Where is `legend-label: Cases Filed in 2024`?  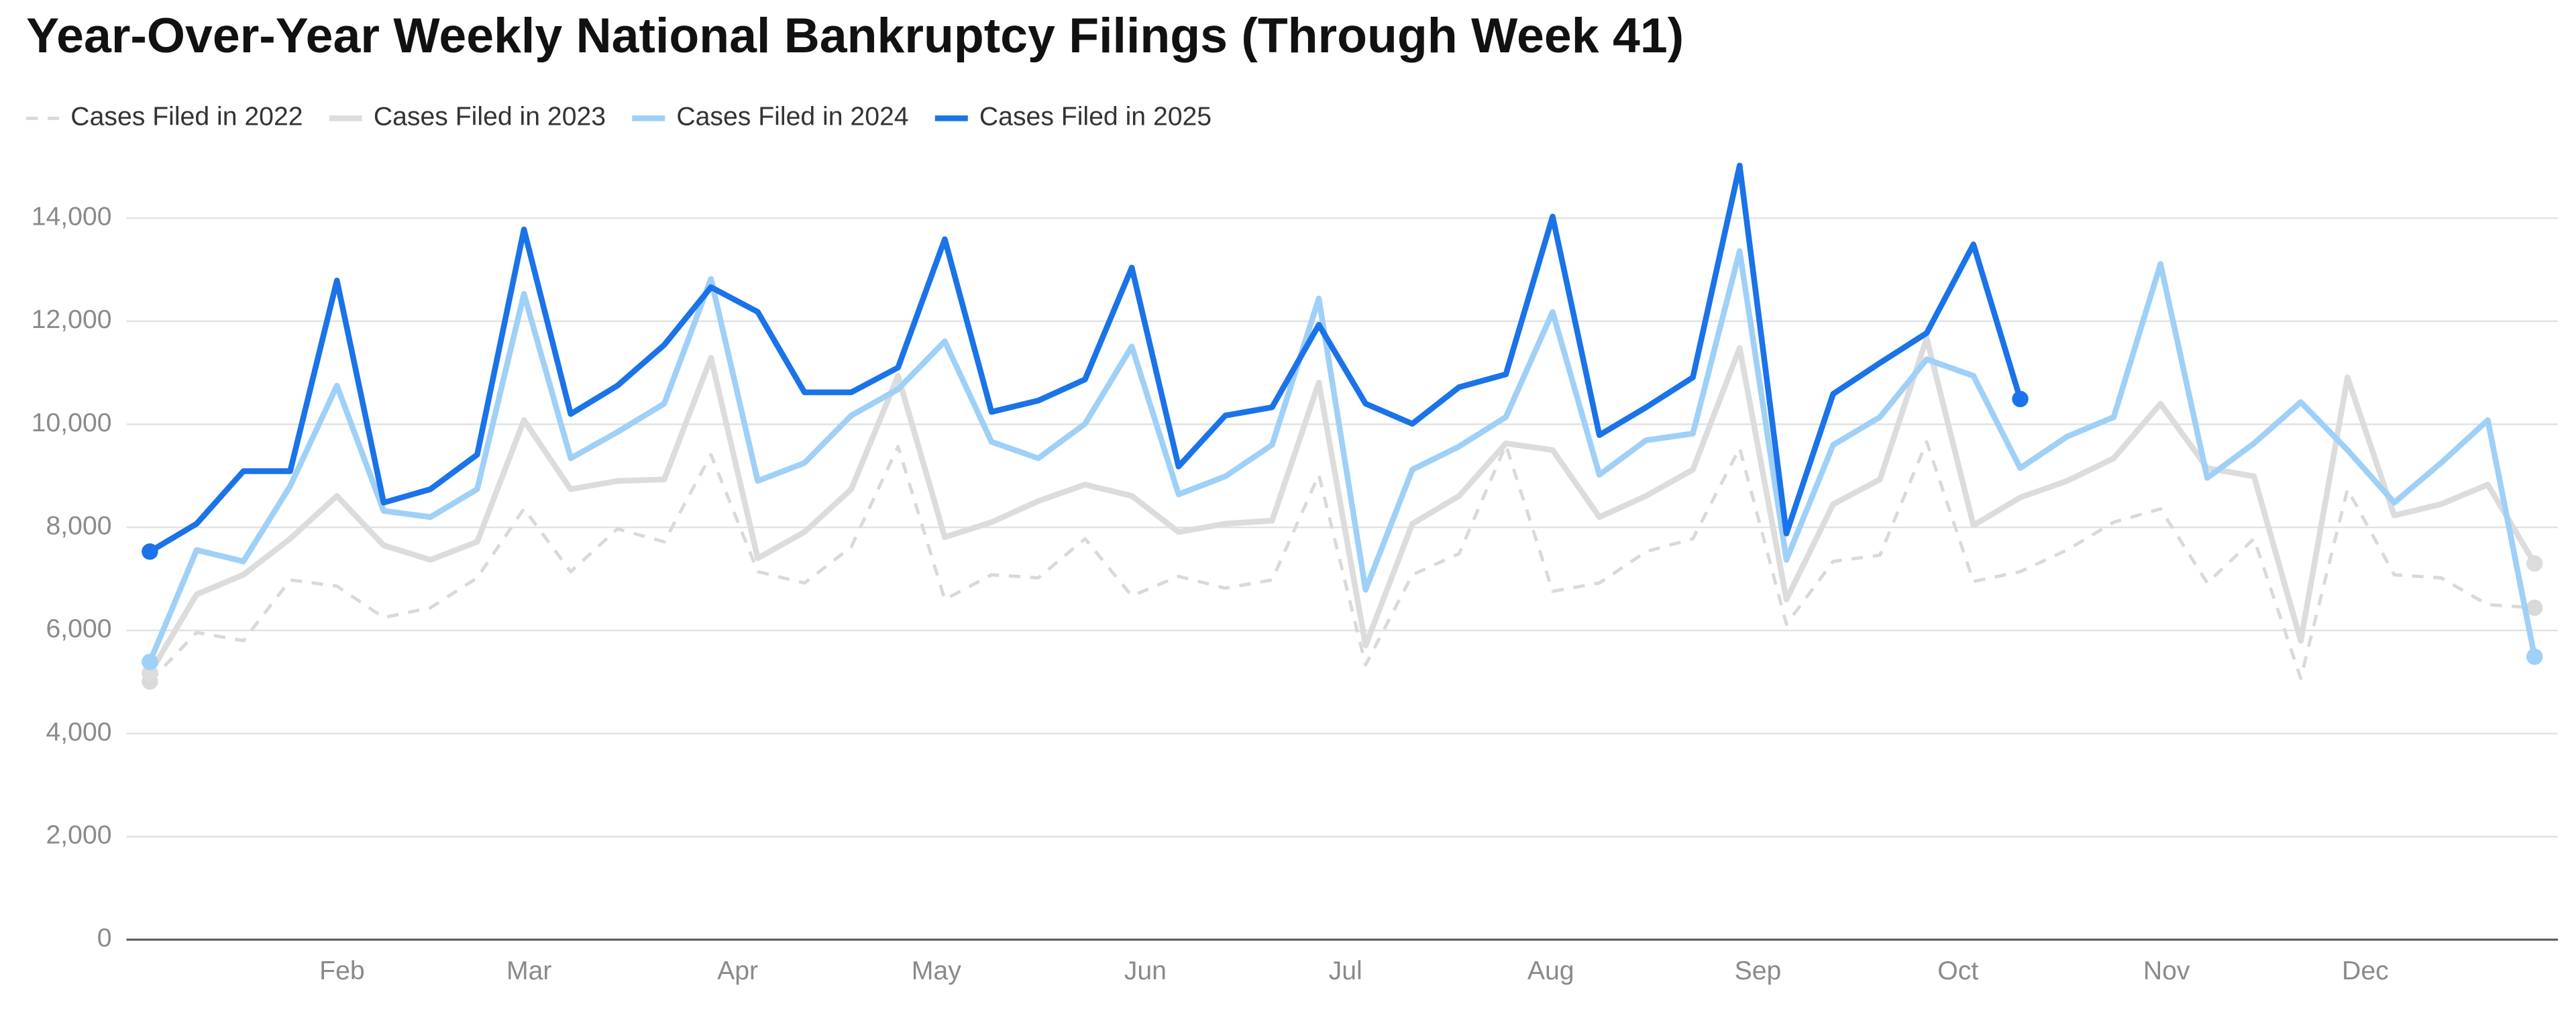 legend-label: Cases Filed in 2024 is located at coordinates (792, 117).